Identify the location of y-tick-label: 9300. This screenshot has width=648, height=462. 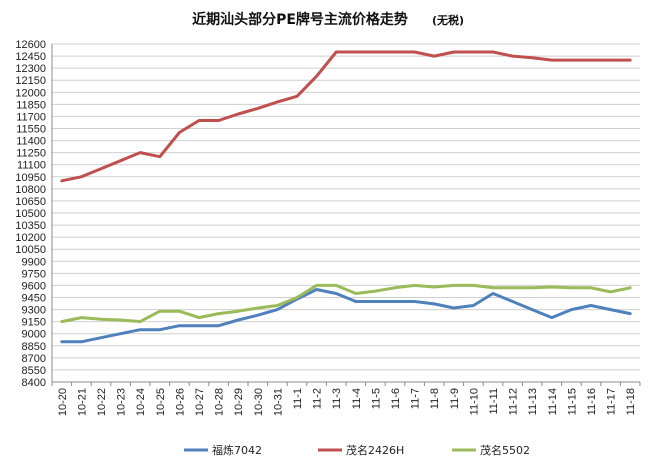
(34, 311).